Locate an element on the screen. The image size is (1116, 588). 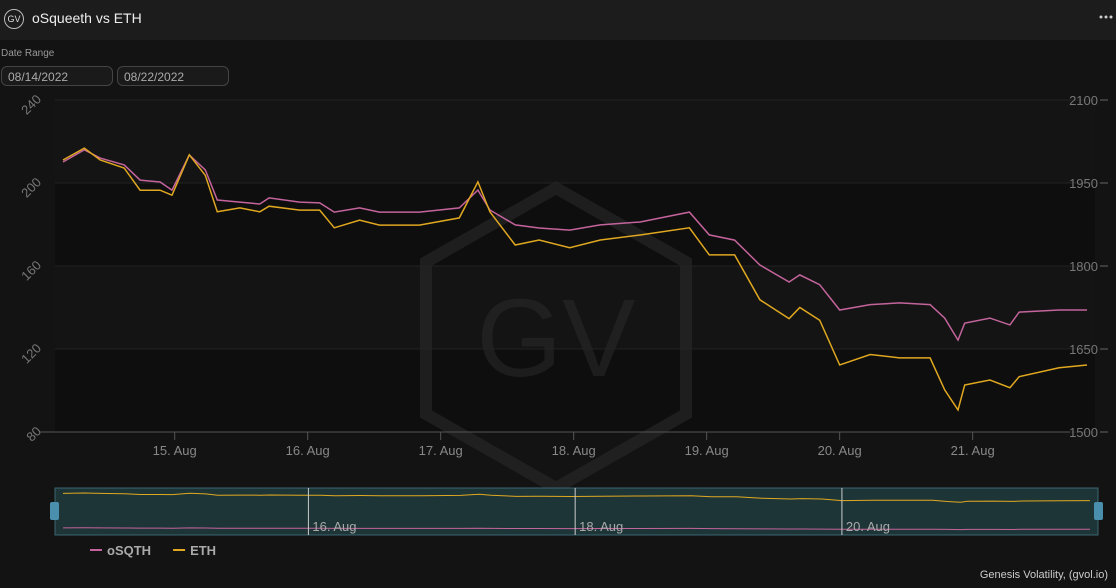
x-tick-label: 16. Aug is located at coordinates (308, 450).